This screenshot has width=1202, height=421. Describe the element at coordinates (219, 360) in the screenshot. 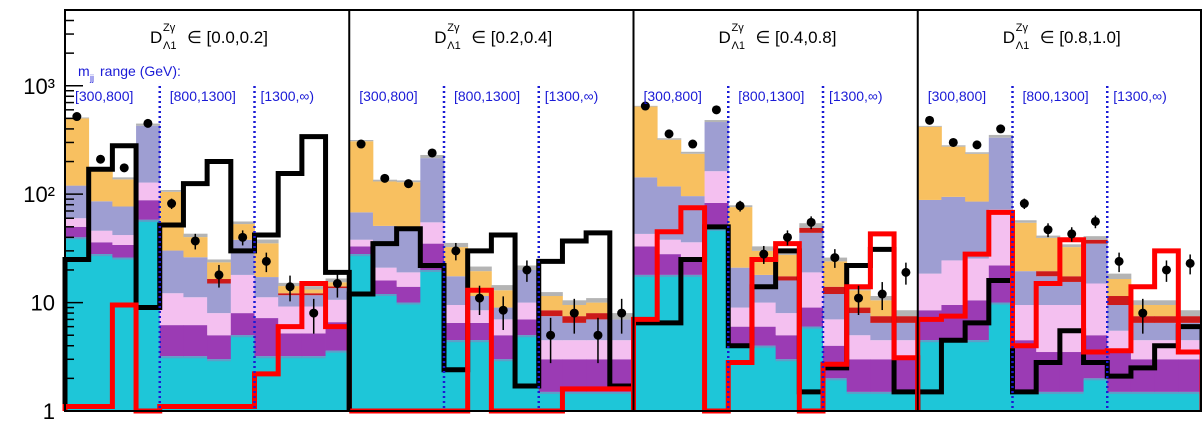

I see `bar-steelblue-p0-b6` at that location.